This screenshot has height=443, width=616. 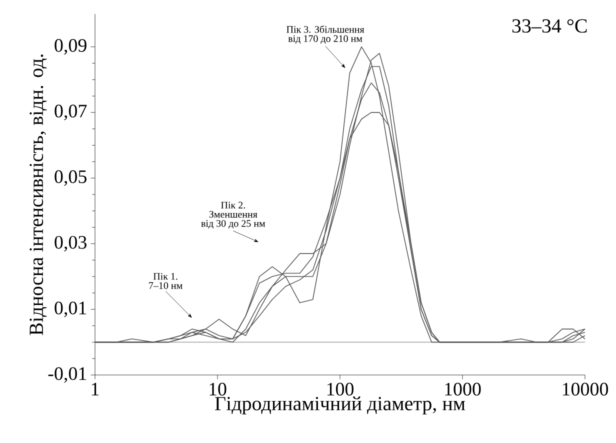 I want to click on x-tick-label: 1000, so click(x=463, y=389).